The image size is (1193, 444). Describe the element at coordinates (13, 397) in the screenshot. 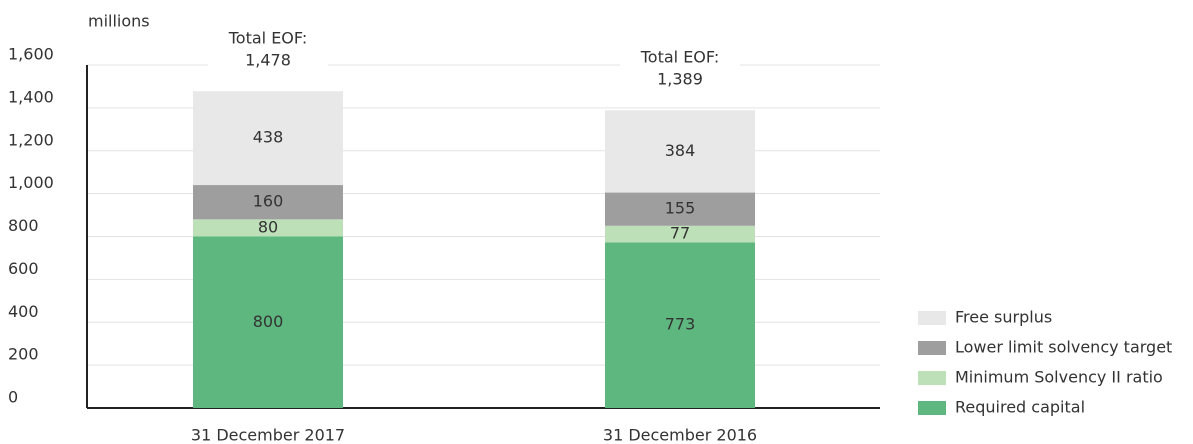

I see `y-tick-label: 0` at that location.